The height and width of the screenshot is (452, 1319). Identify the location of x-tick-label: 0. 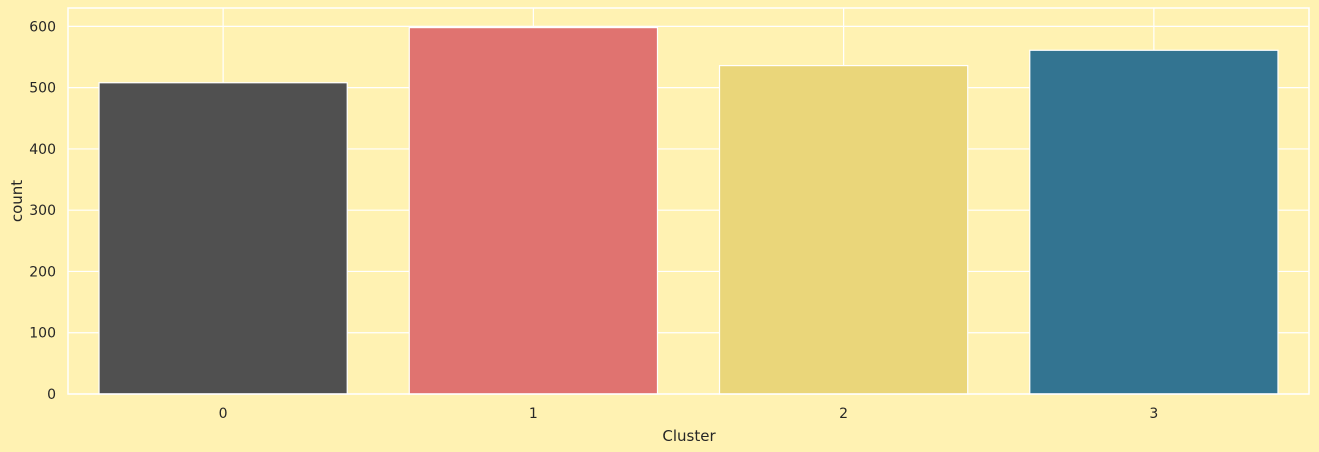
(223, 414).